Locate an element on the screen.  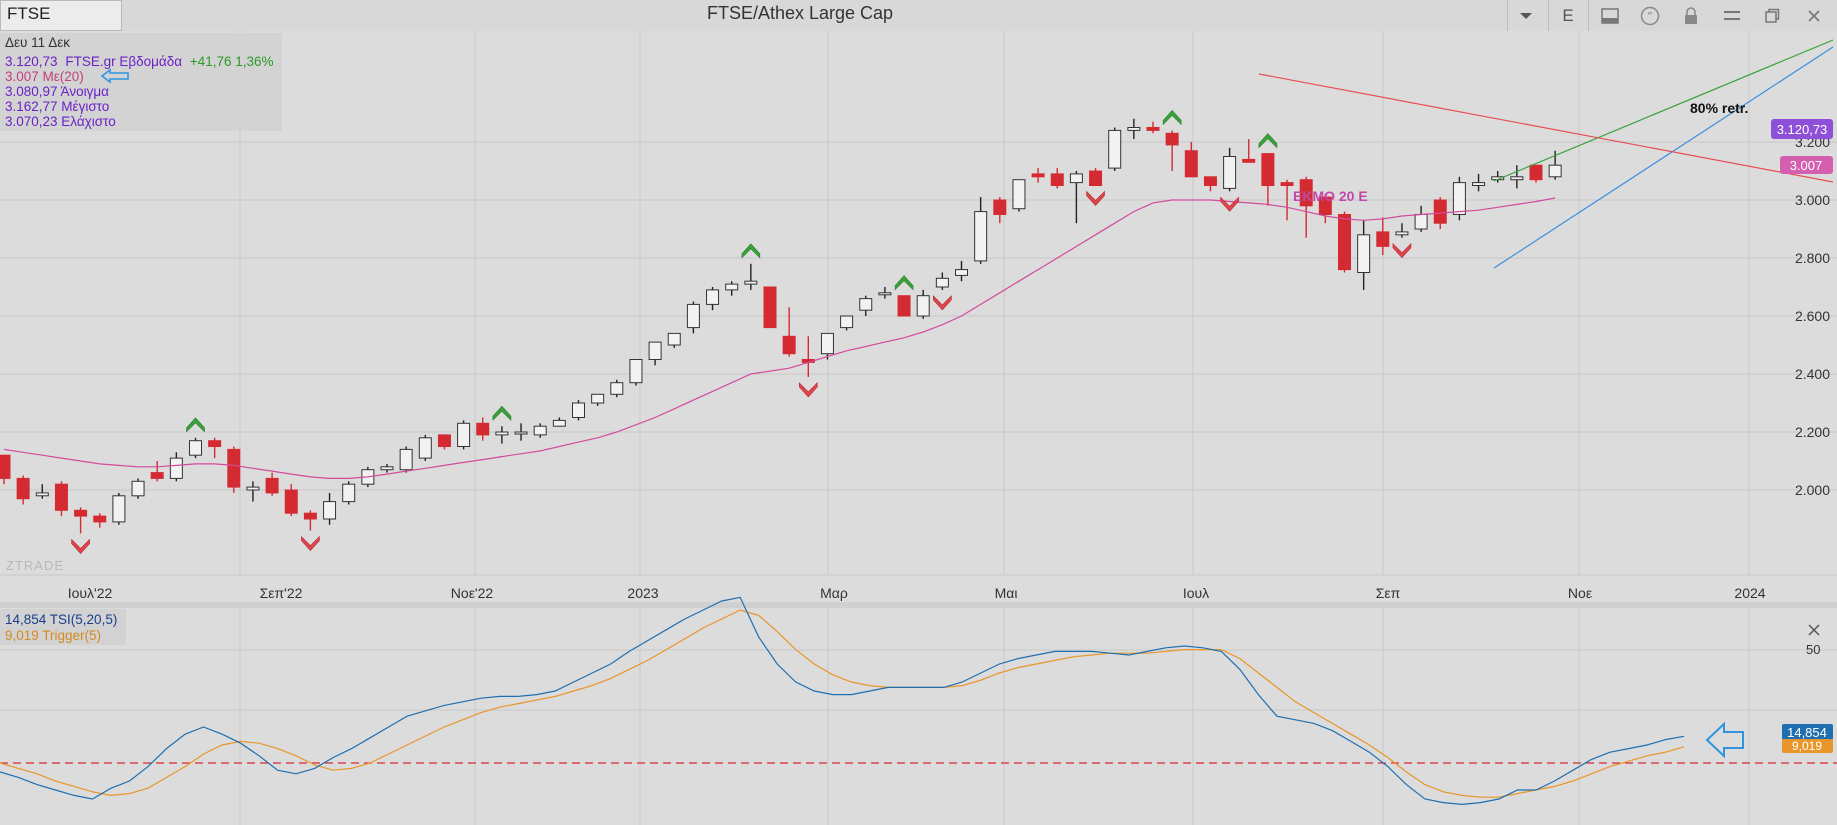
svg-text:3.120,73 FTSE.gr Εβδομάδ: 3.120,73 FTSE.gr Εβδομάδα +41,76 1,36% is located at coordinates (139, 61).